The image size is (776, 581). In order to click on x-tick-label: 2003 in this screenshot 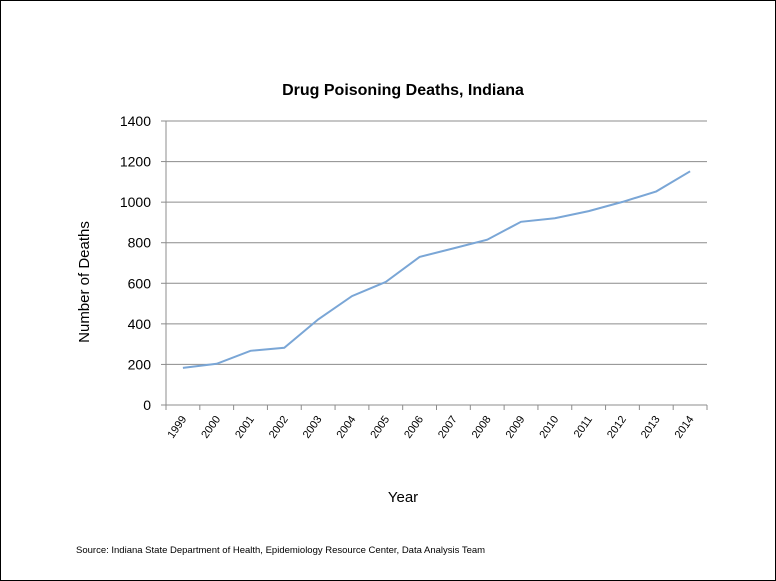, I will do `click(313, 427)`.